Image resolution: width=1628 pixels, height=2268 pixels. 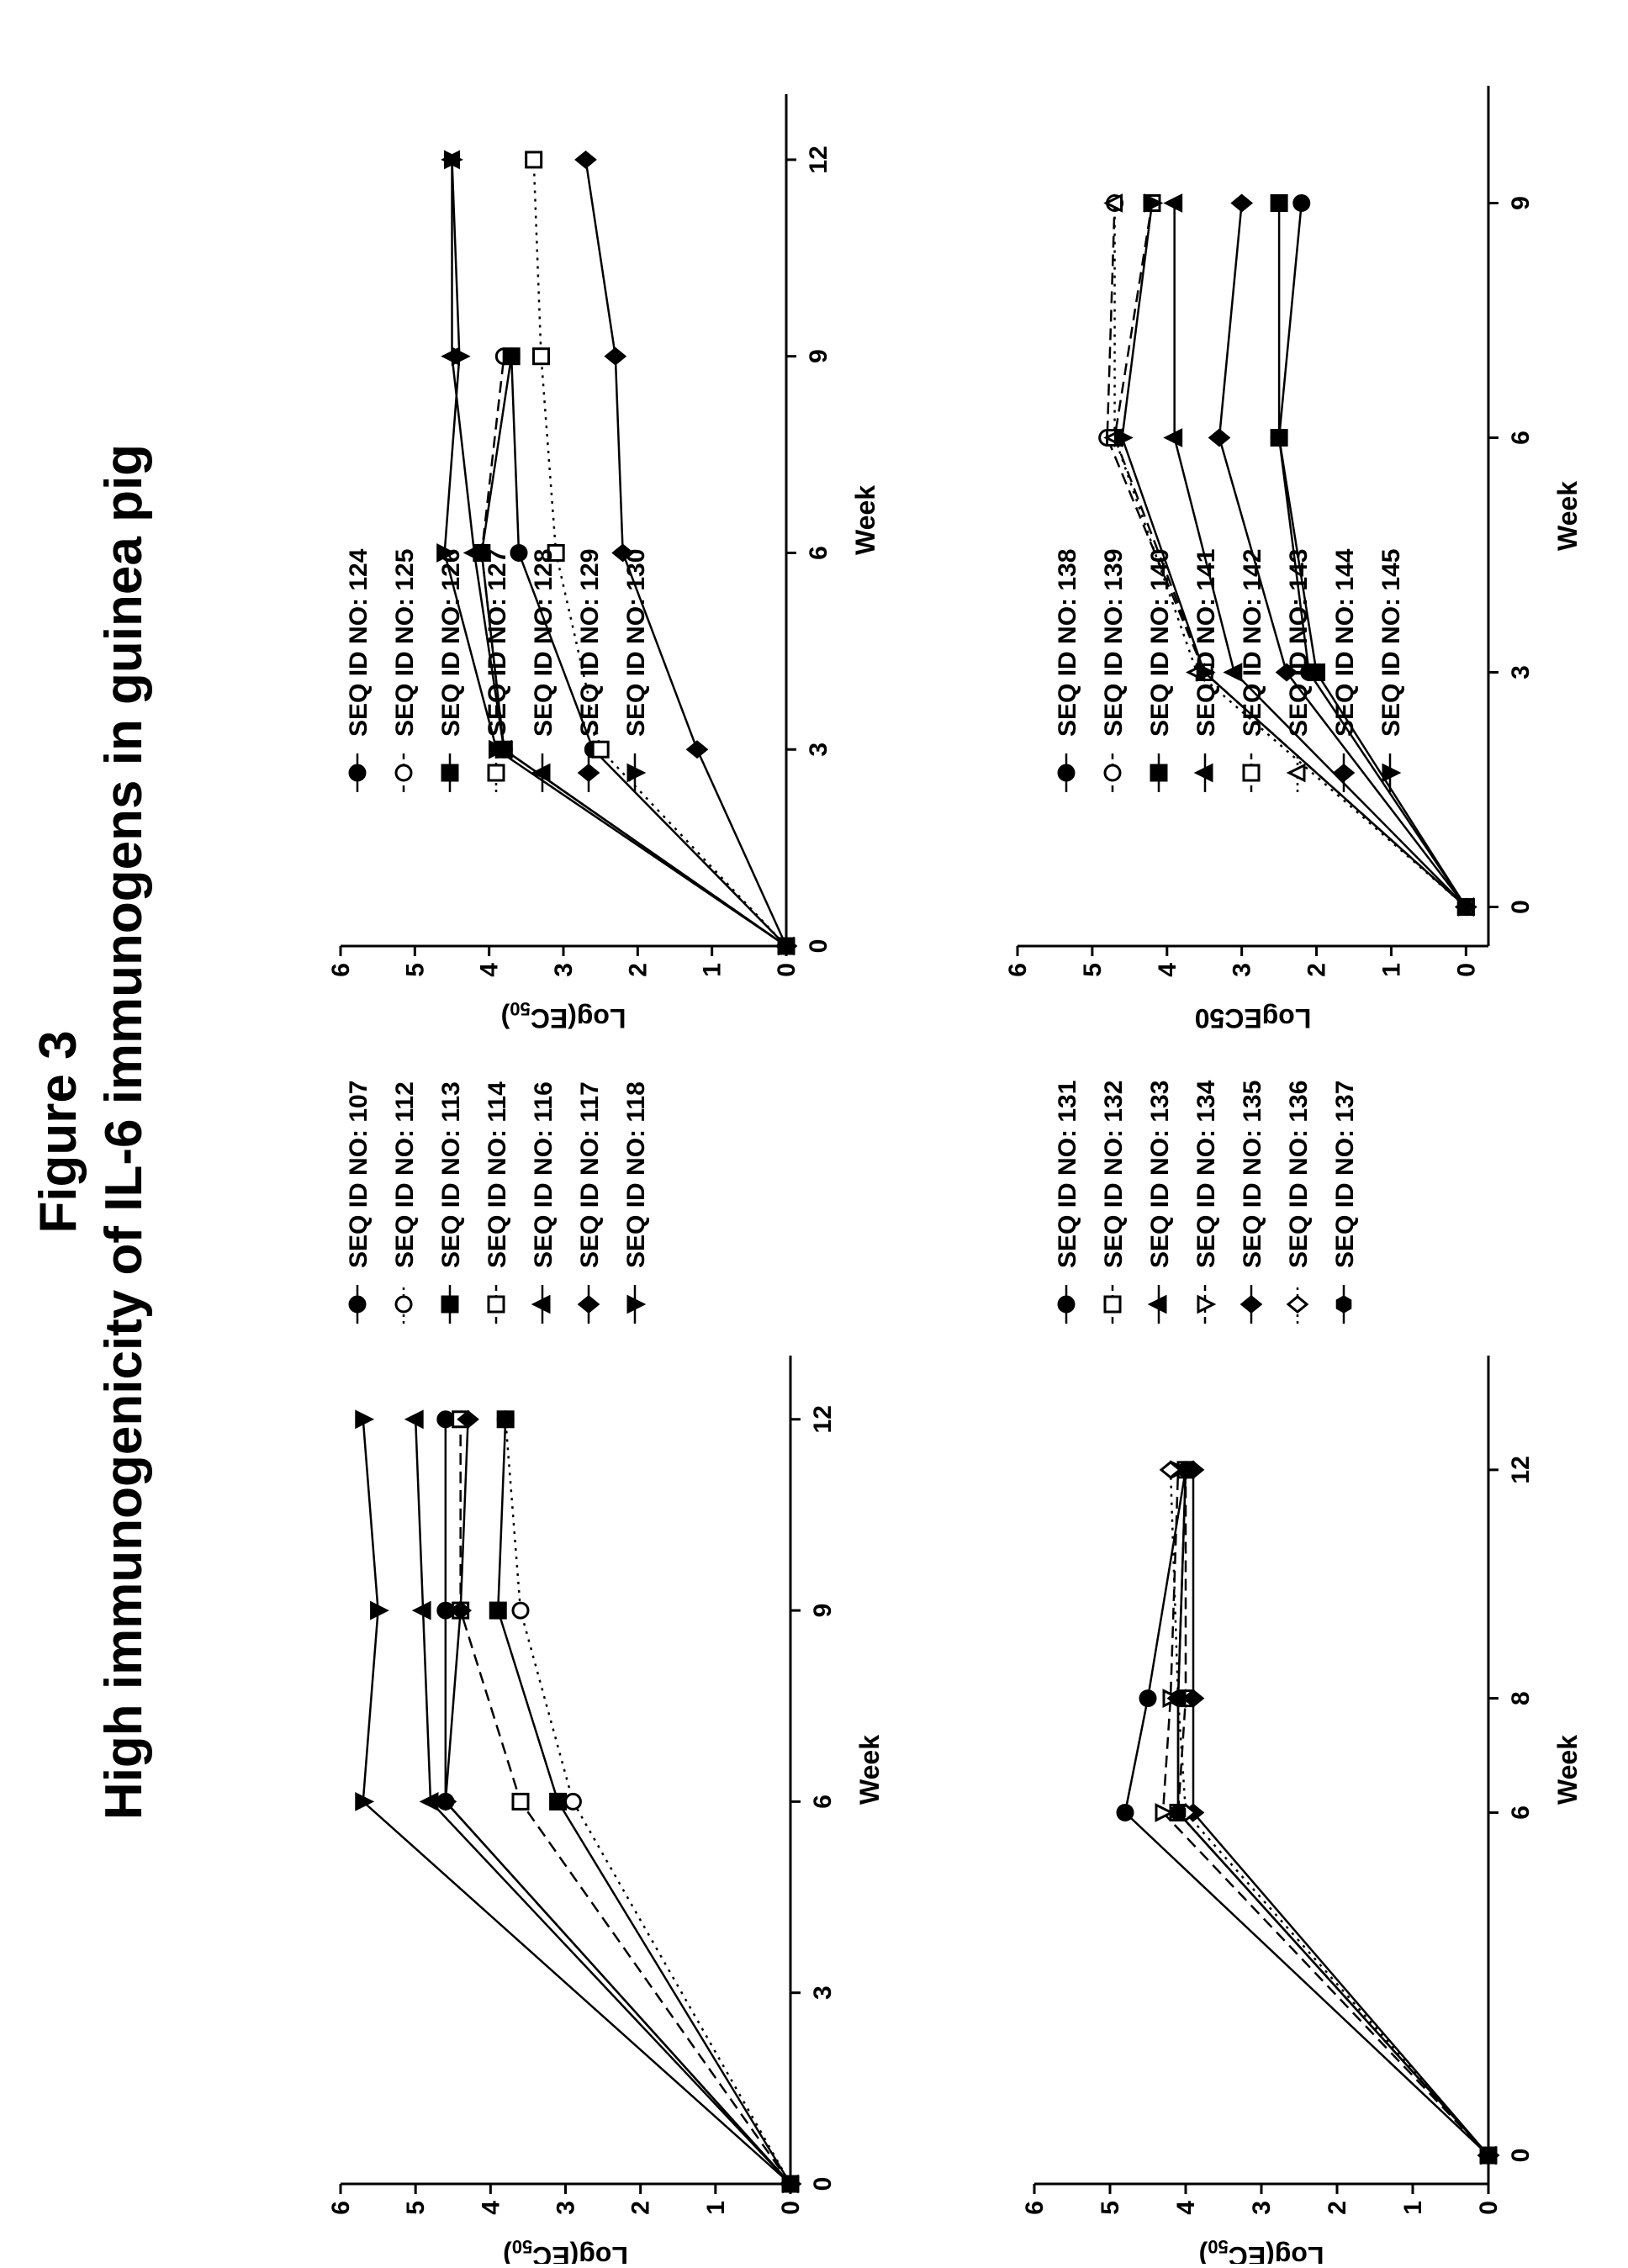 What do you see at coordinates (636, 643) in the screenshot?
I see `legend-label: SEQ ID NO: 130` at bounding box center [636, 643].